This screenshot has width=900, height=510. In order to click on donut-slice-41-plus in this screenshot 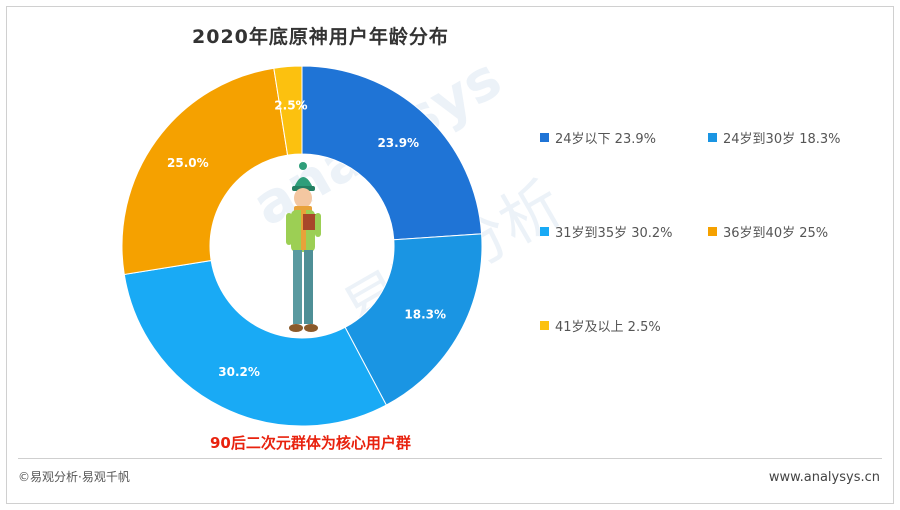, I will do `click(288, 110)`.